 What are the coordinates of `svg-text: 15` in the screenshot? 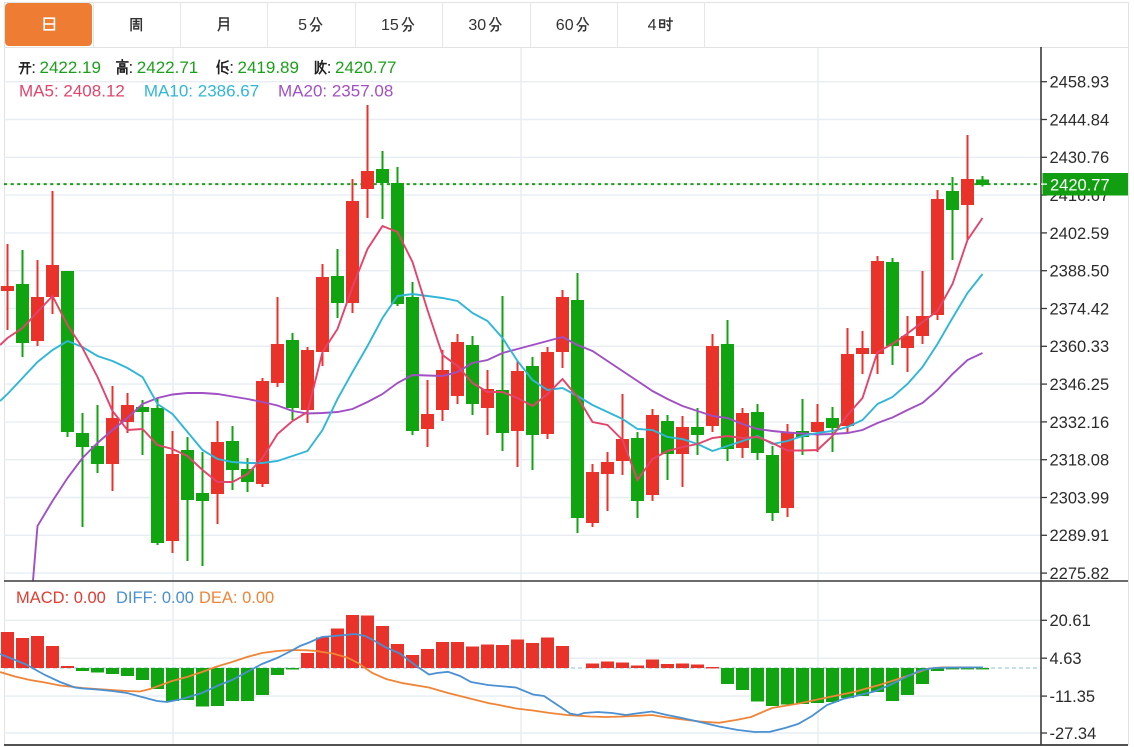 It's located at (390, 25).